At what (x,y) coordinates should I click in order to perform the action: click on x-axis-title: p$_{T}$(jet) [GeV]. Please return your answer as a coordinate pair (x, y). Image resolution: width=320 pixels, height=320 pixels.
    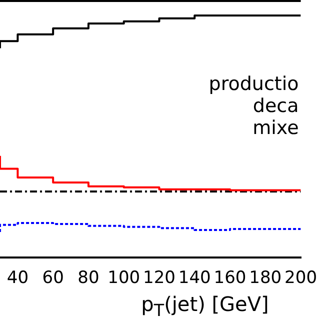
    Looking at the image, I should click on (205, 306).